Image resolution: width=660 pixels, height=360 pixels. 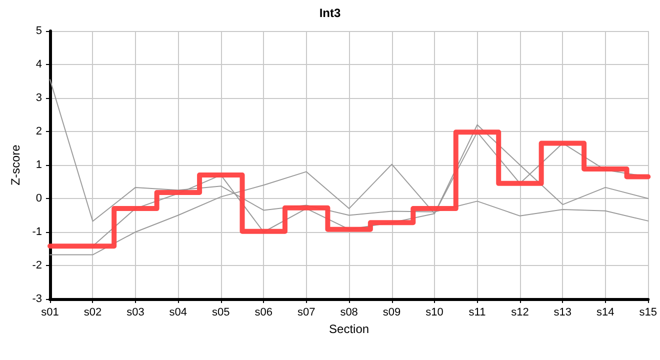 What do you see at coordinates (435, 312) in the screenshot?
I see `x-tick-label: s10` at bounding box center [435, 312].